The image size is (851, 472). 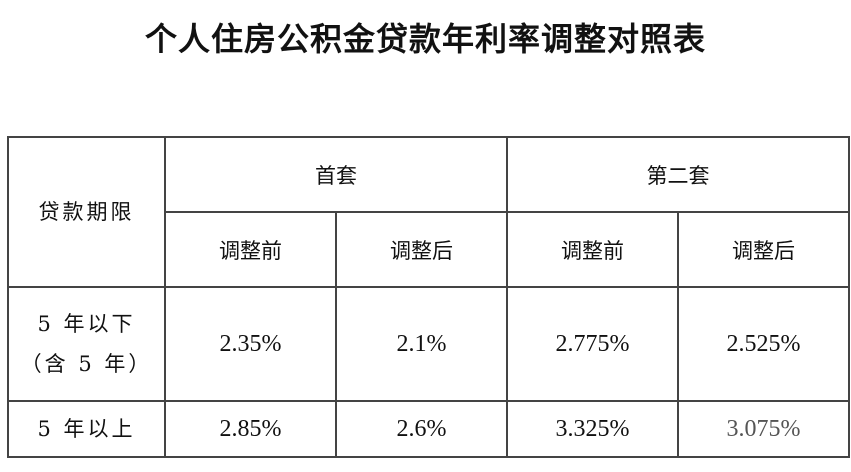 I want to click on rate-cell: 2.35%, so click(x=250, y=344).